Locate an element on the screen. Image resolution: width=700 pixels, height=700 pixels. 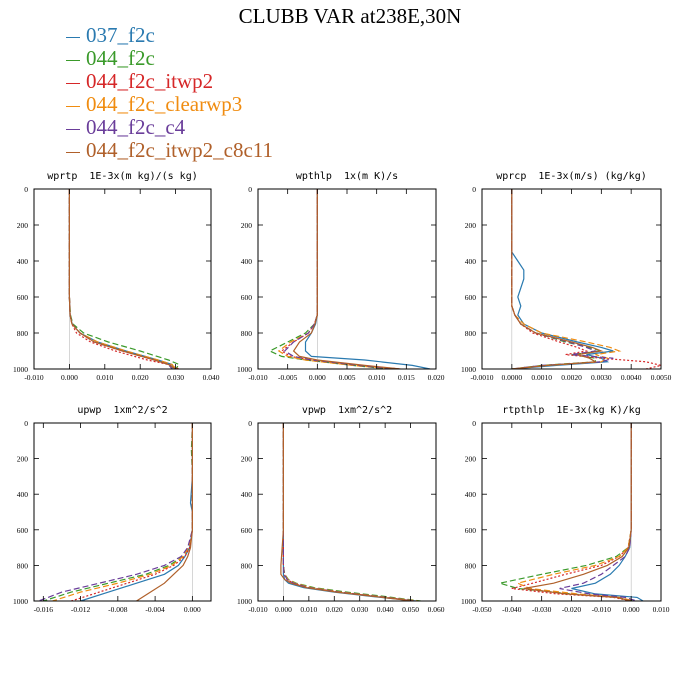
x-tick-label: 0.0020 is located at coordinates (571, 377).